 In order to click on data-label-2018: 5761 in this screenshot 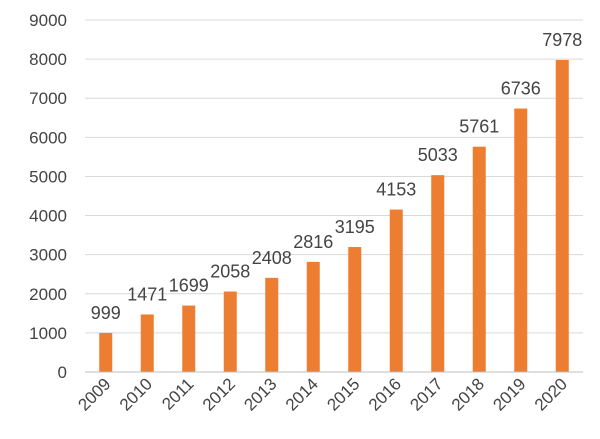, I will do `click(479, 127)`.